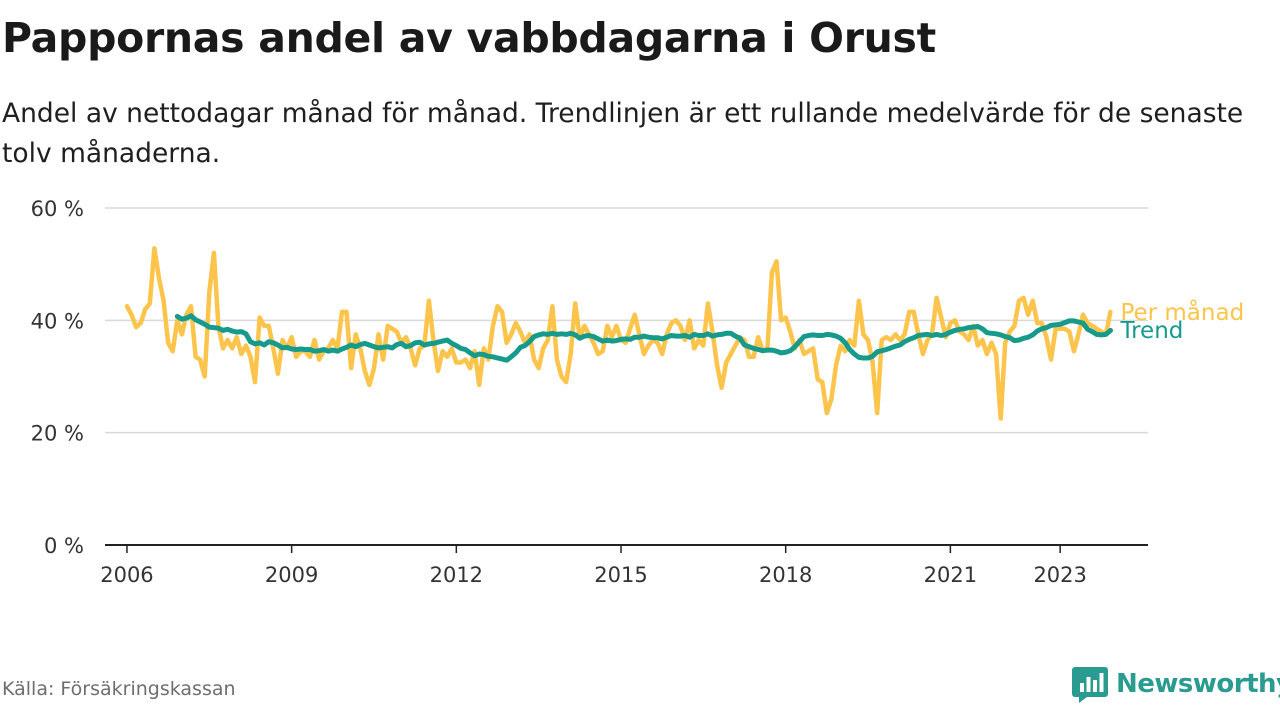 The width and height of the screenshot is (1280, 720). Describe the element at coordinates (126, 575) in the screenshot. I see `x-tick-label: 2006` at that location.